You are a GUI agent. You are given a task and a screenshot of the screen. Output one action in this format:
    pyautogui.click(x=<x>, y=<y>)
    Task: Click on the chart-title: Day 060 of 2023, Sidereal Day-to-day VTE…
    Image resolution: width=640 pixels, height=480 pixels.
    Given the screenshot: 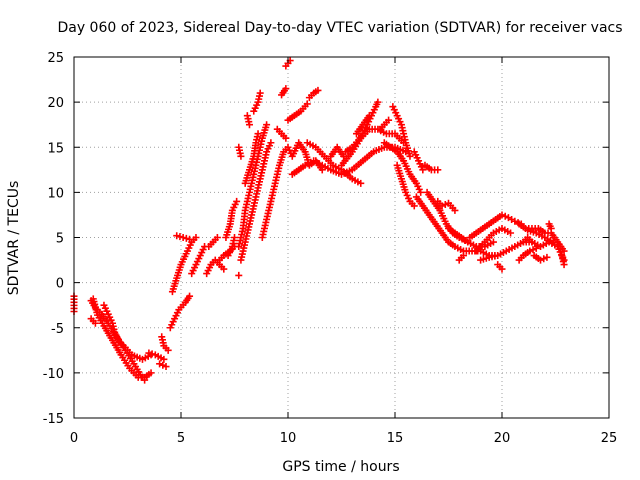 What is the action you would take?
    pyautogui.click(x=339, y=28)
    